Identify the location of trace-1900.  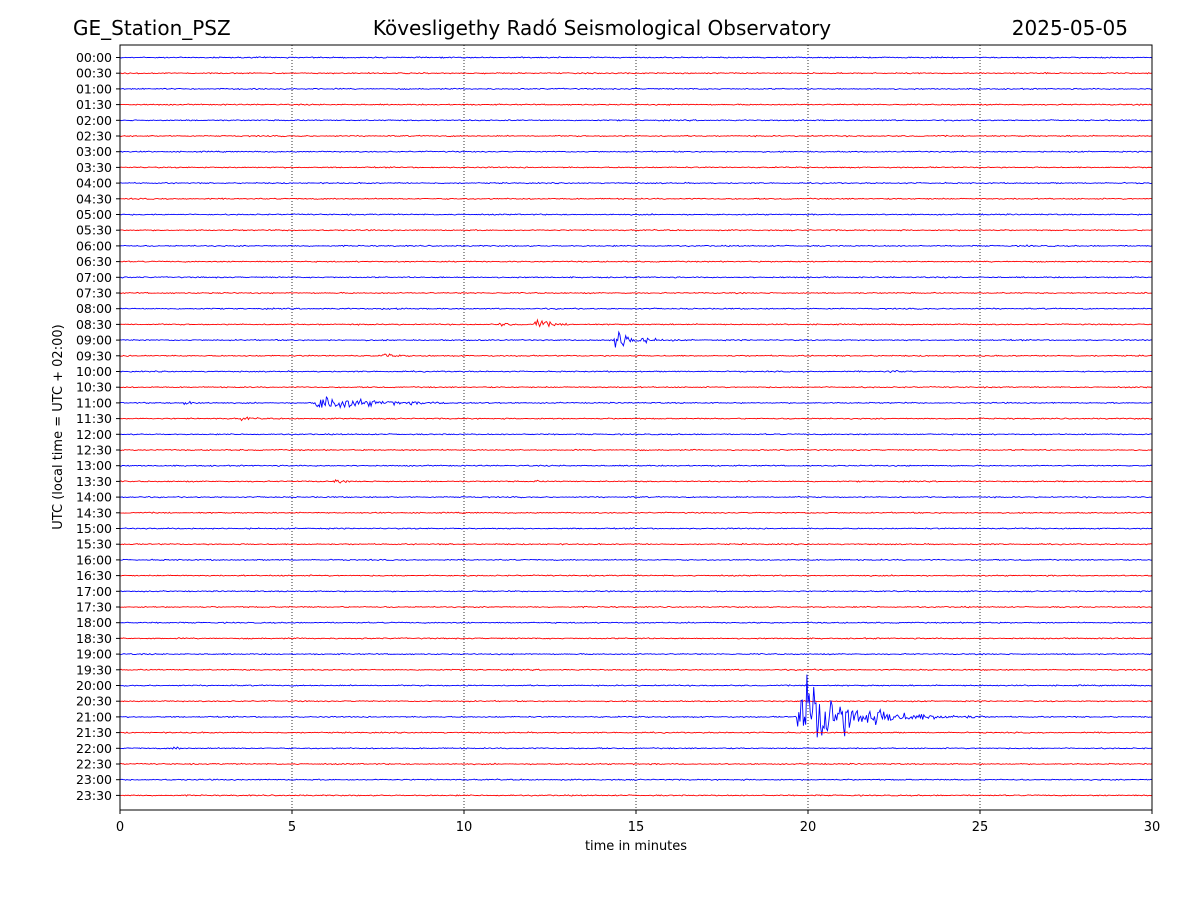
(636, 654).